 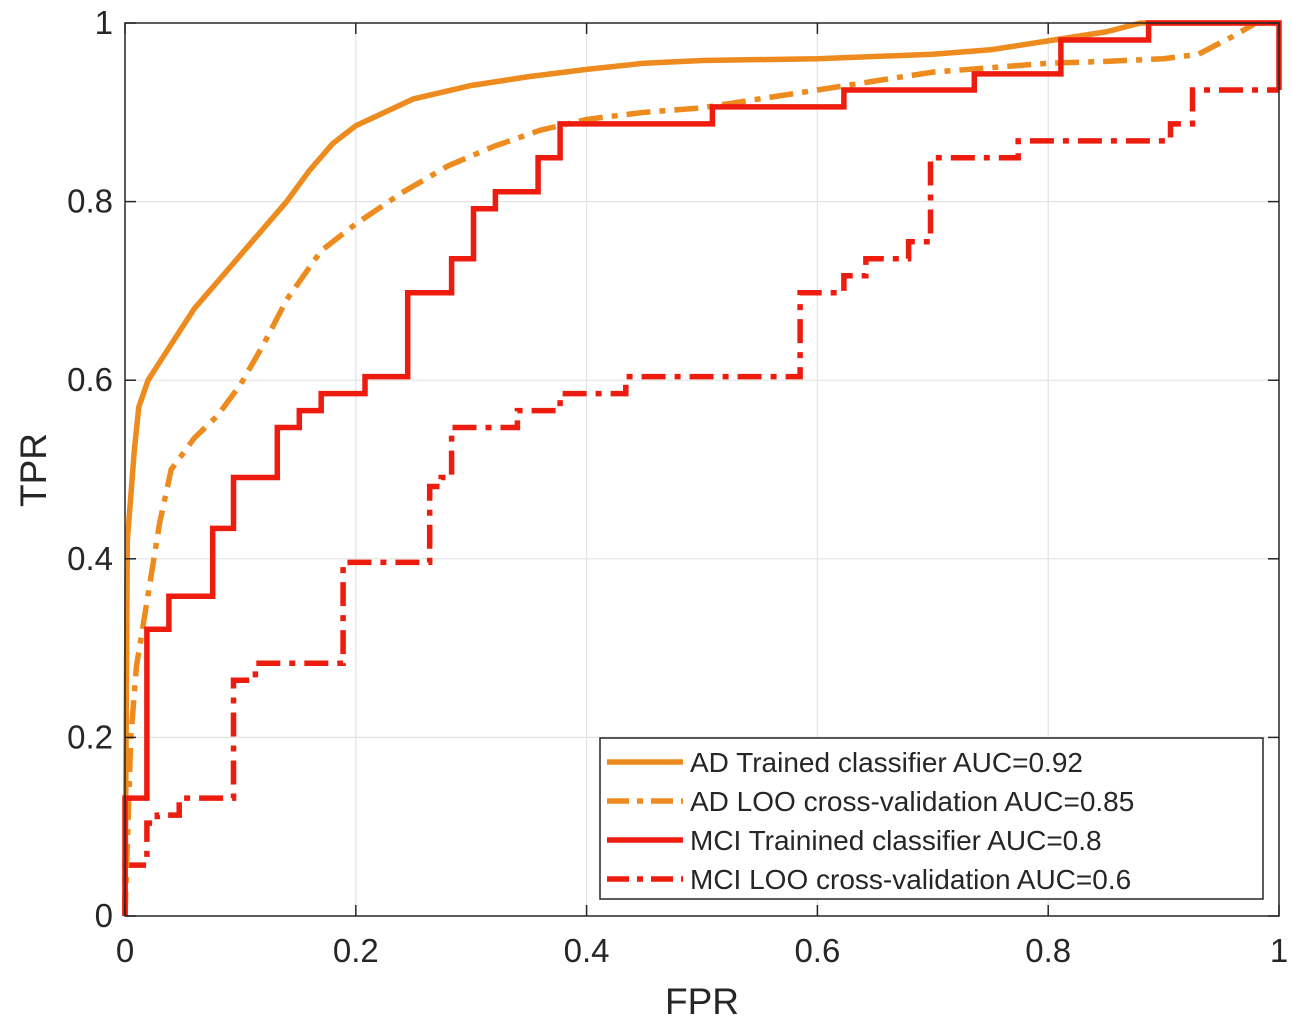 What do you see at coordinates (912, 801) in the screenshot?
I see `legend-label: AD LOO cross-validation AUC=0.85` at bounding box center [912, 801].